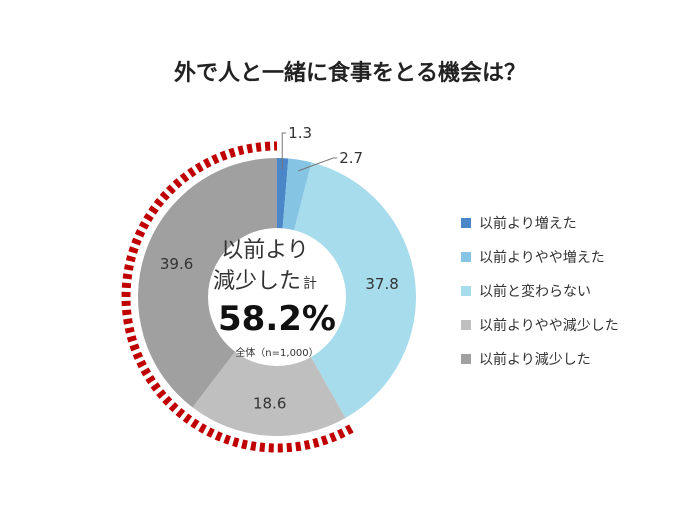 This screenshot has height=523, width=700. Describe the element at coordinates (350, 73) in the screenshot. I see `chart-title: 外で人と一緒に食事をとる機会は？` at that location.